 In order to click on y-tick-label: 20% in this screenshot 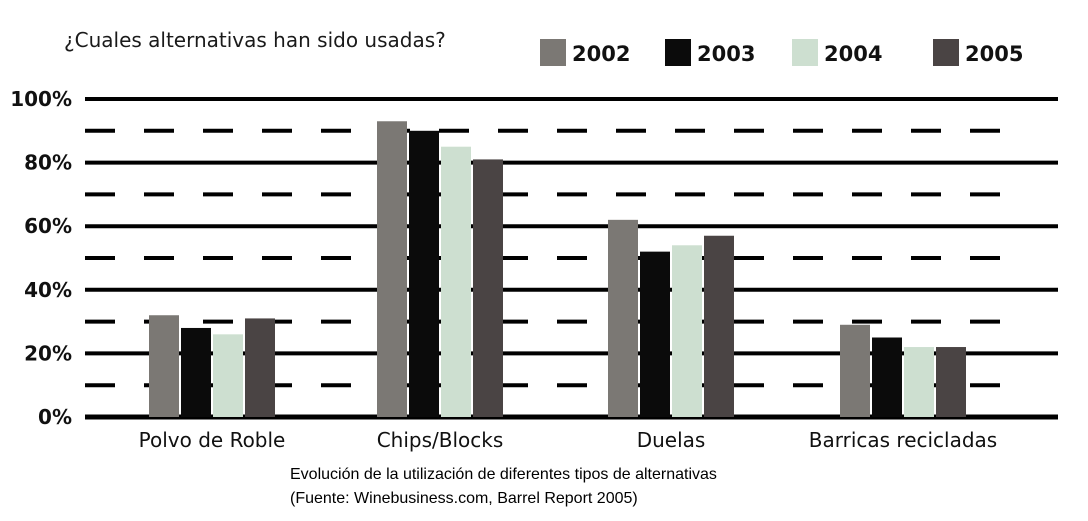, I will do `click(48, 353)`.